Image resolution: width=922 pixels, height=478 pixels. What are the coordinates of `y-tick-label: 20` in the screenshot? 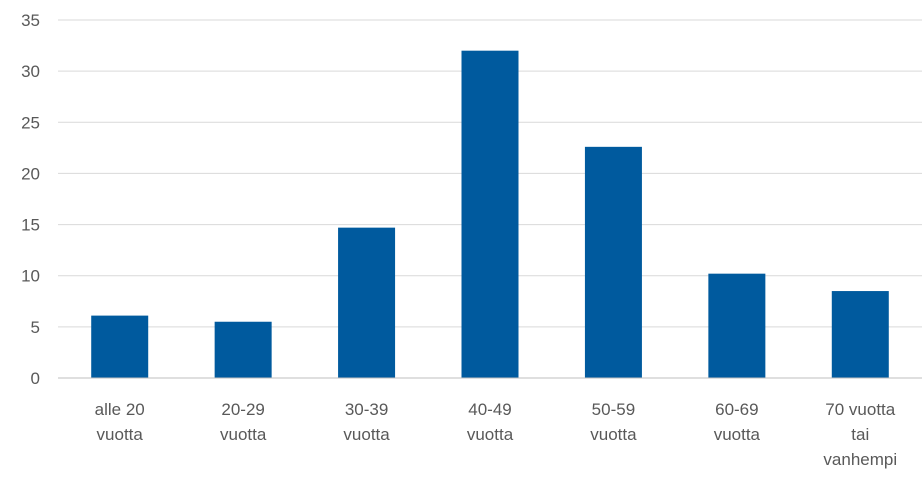 It's located at (30, 173).